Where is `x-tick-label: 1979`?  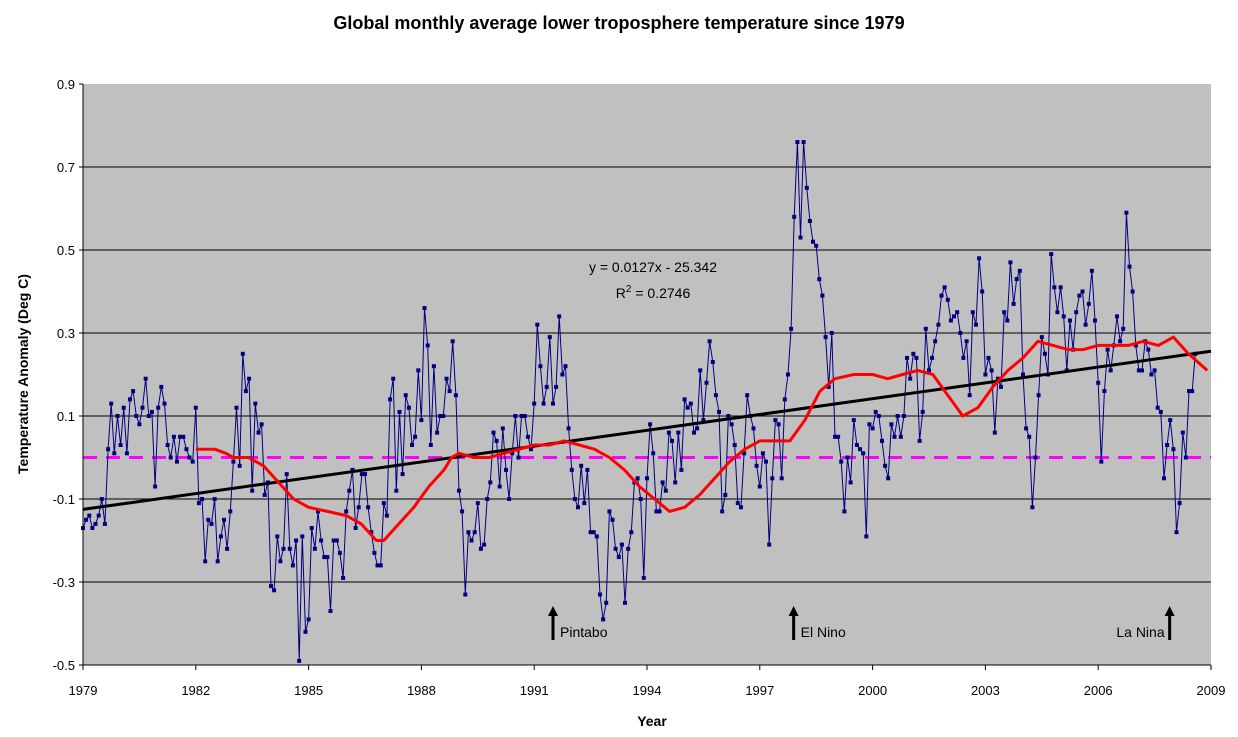 x-tick-label: 1979 is located at coordinates (83, 690).